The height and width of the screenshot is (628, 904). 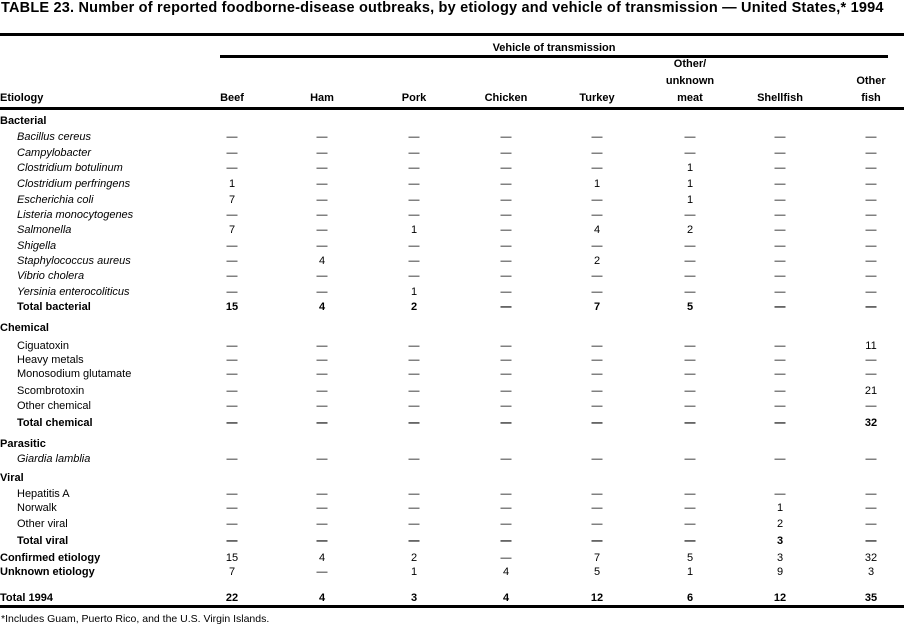 What do you see at coordinates (452, 108) in the screenshot?
I see `header-bottom-rule` at bounding box center [452, 108].